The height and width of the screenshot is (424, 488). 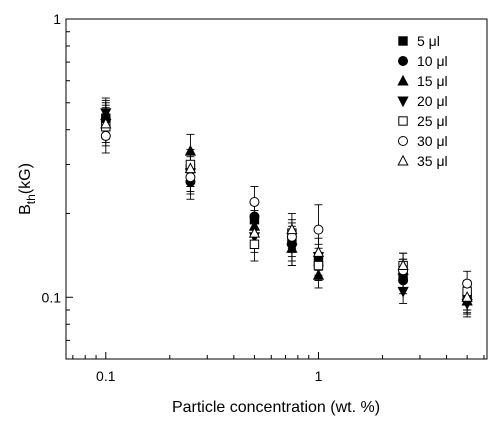 What do you see at coordinates (432, 101) in the screenshot?
I see `legend-label-series-4: 20 μl` at bounding box center [432, 101].